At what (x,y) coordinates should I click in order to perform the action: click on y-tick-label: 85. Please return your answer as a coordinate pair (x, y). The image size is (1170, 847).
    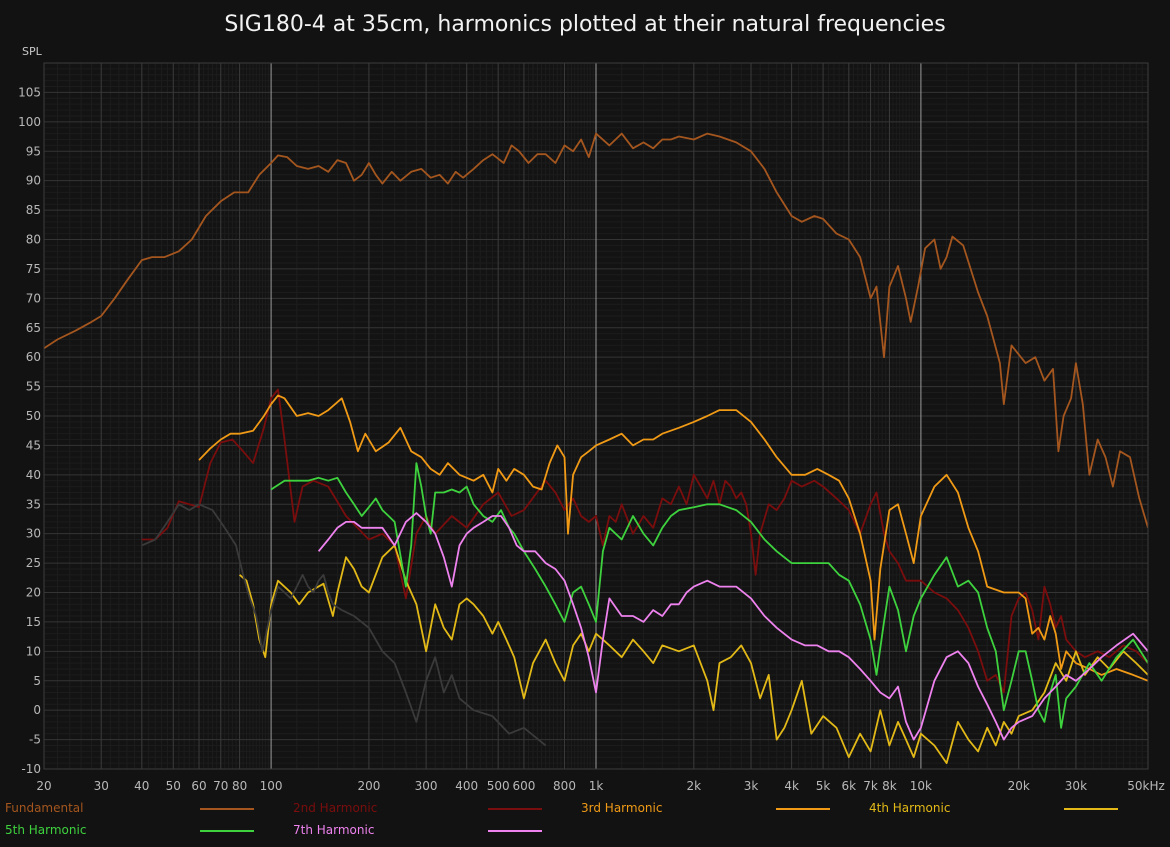
    Looking at the image, I should click on (33, 210).